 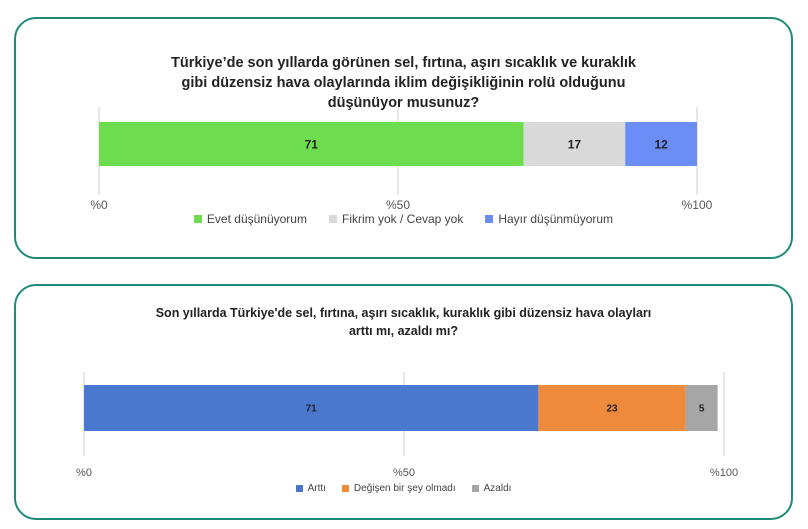 I want to click on legend-item: Hayır düşünmüyorum, so click(x=549, y=219).